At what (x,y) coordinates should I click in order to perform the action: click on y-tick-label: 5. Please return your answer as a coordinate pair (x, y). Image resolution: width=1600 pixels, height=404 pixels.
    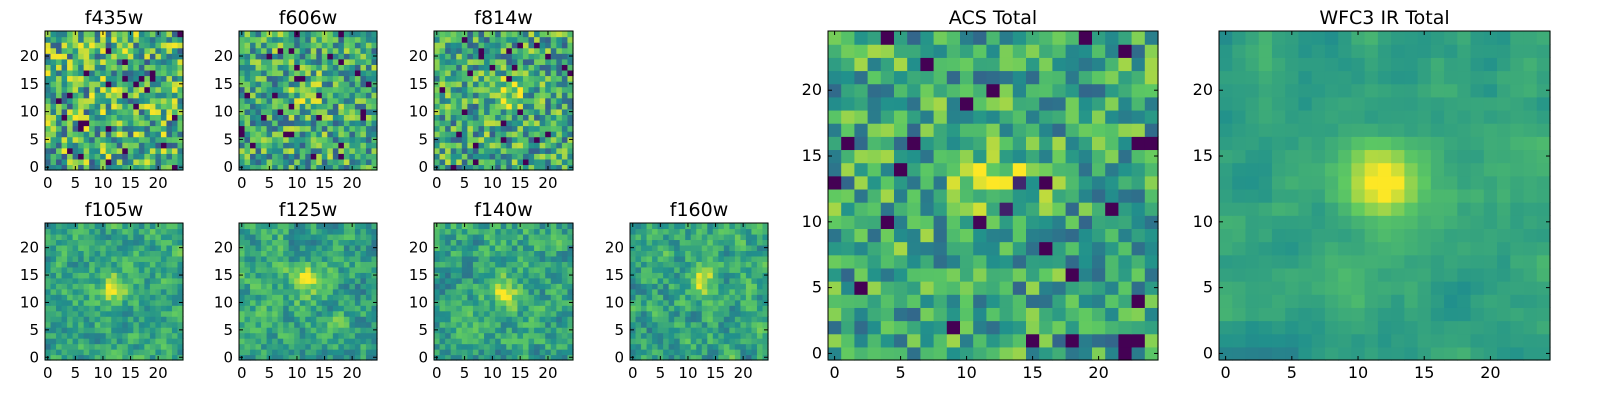
    Looking at the image, I should click on (34, 330).